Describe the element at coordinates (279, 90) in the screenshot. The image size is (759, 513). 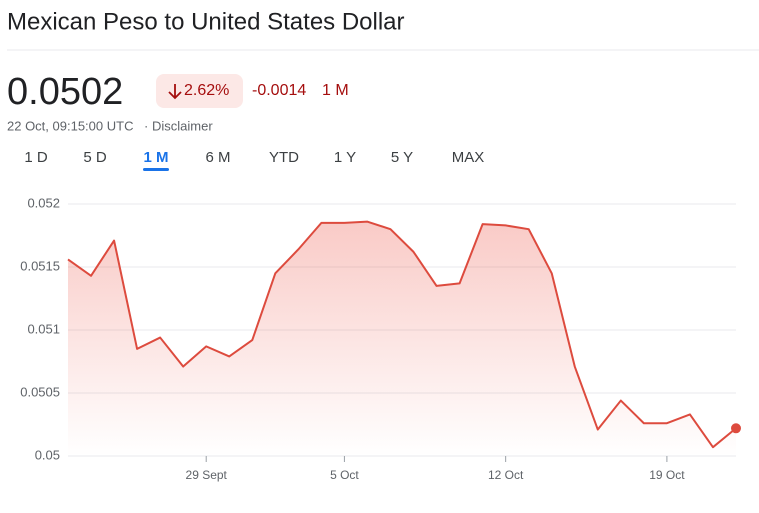
I see `change-value: -0.0014` at that location.